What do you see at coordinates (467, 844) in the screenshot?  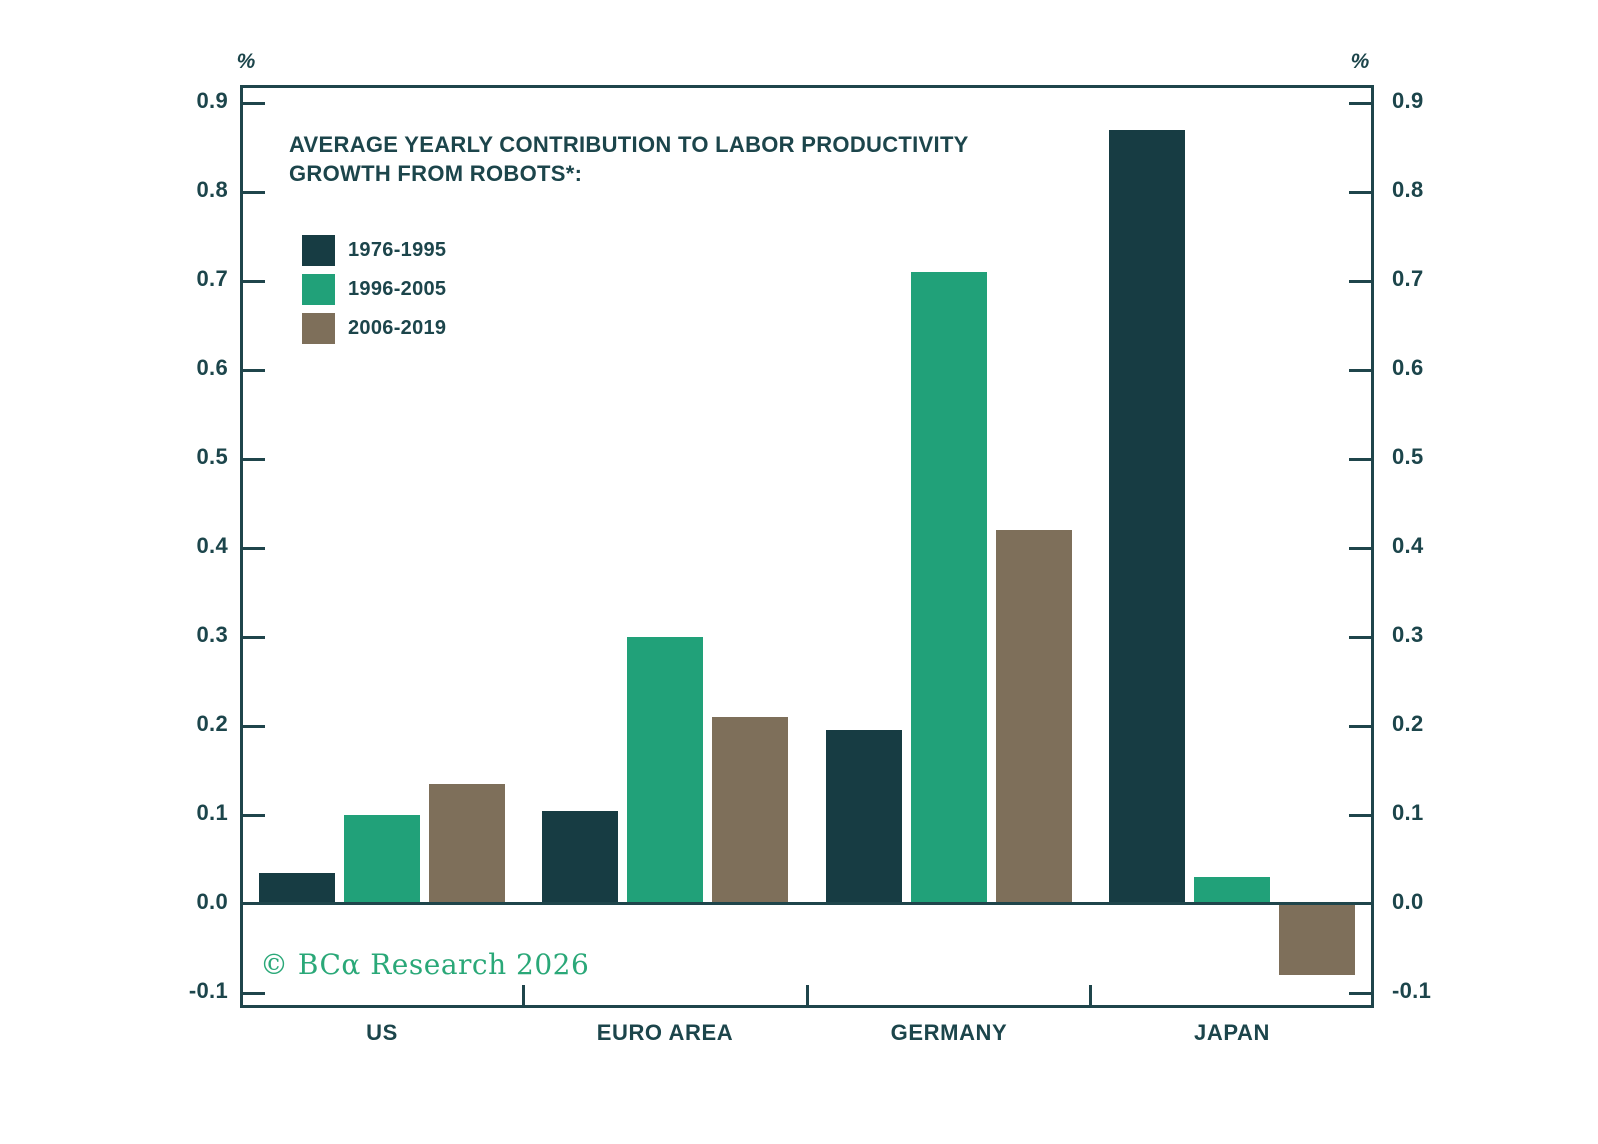 I see `bar-us-2006-2019` at bounding box center [467, 844].